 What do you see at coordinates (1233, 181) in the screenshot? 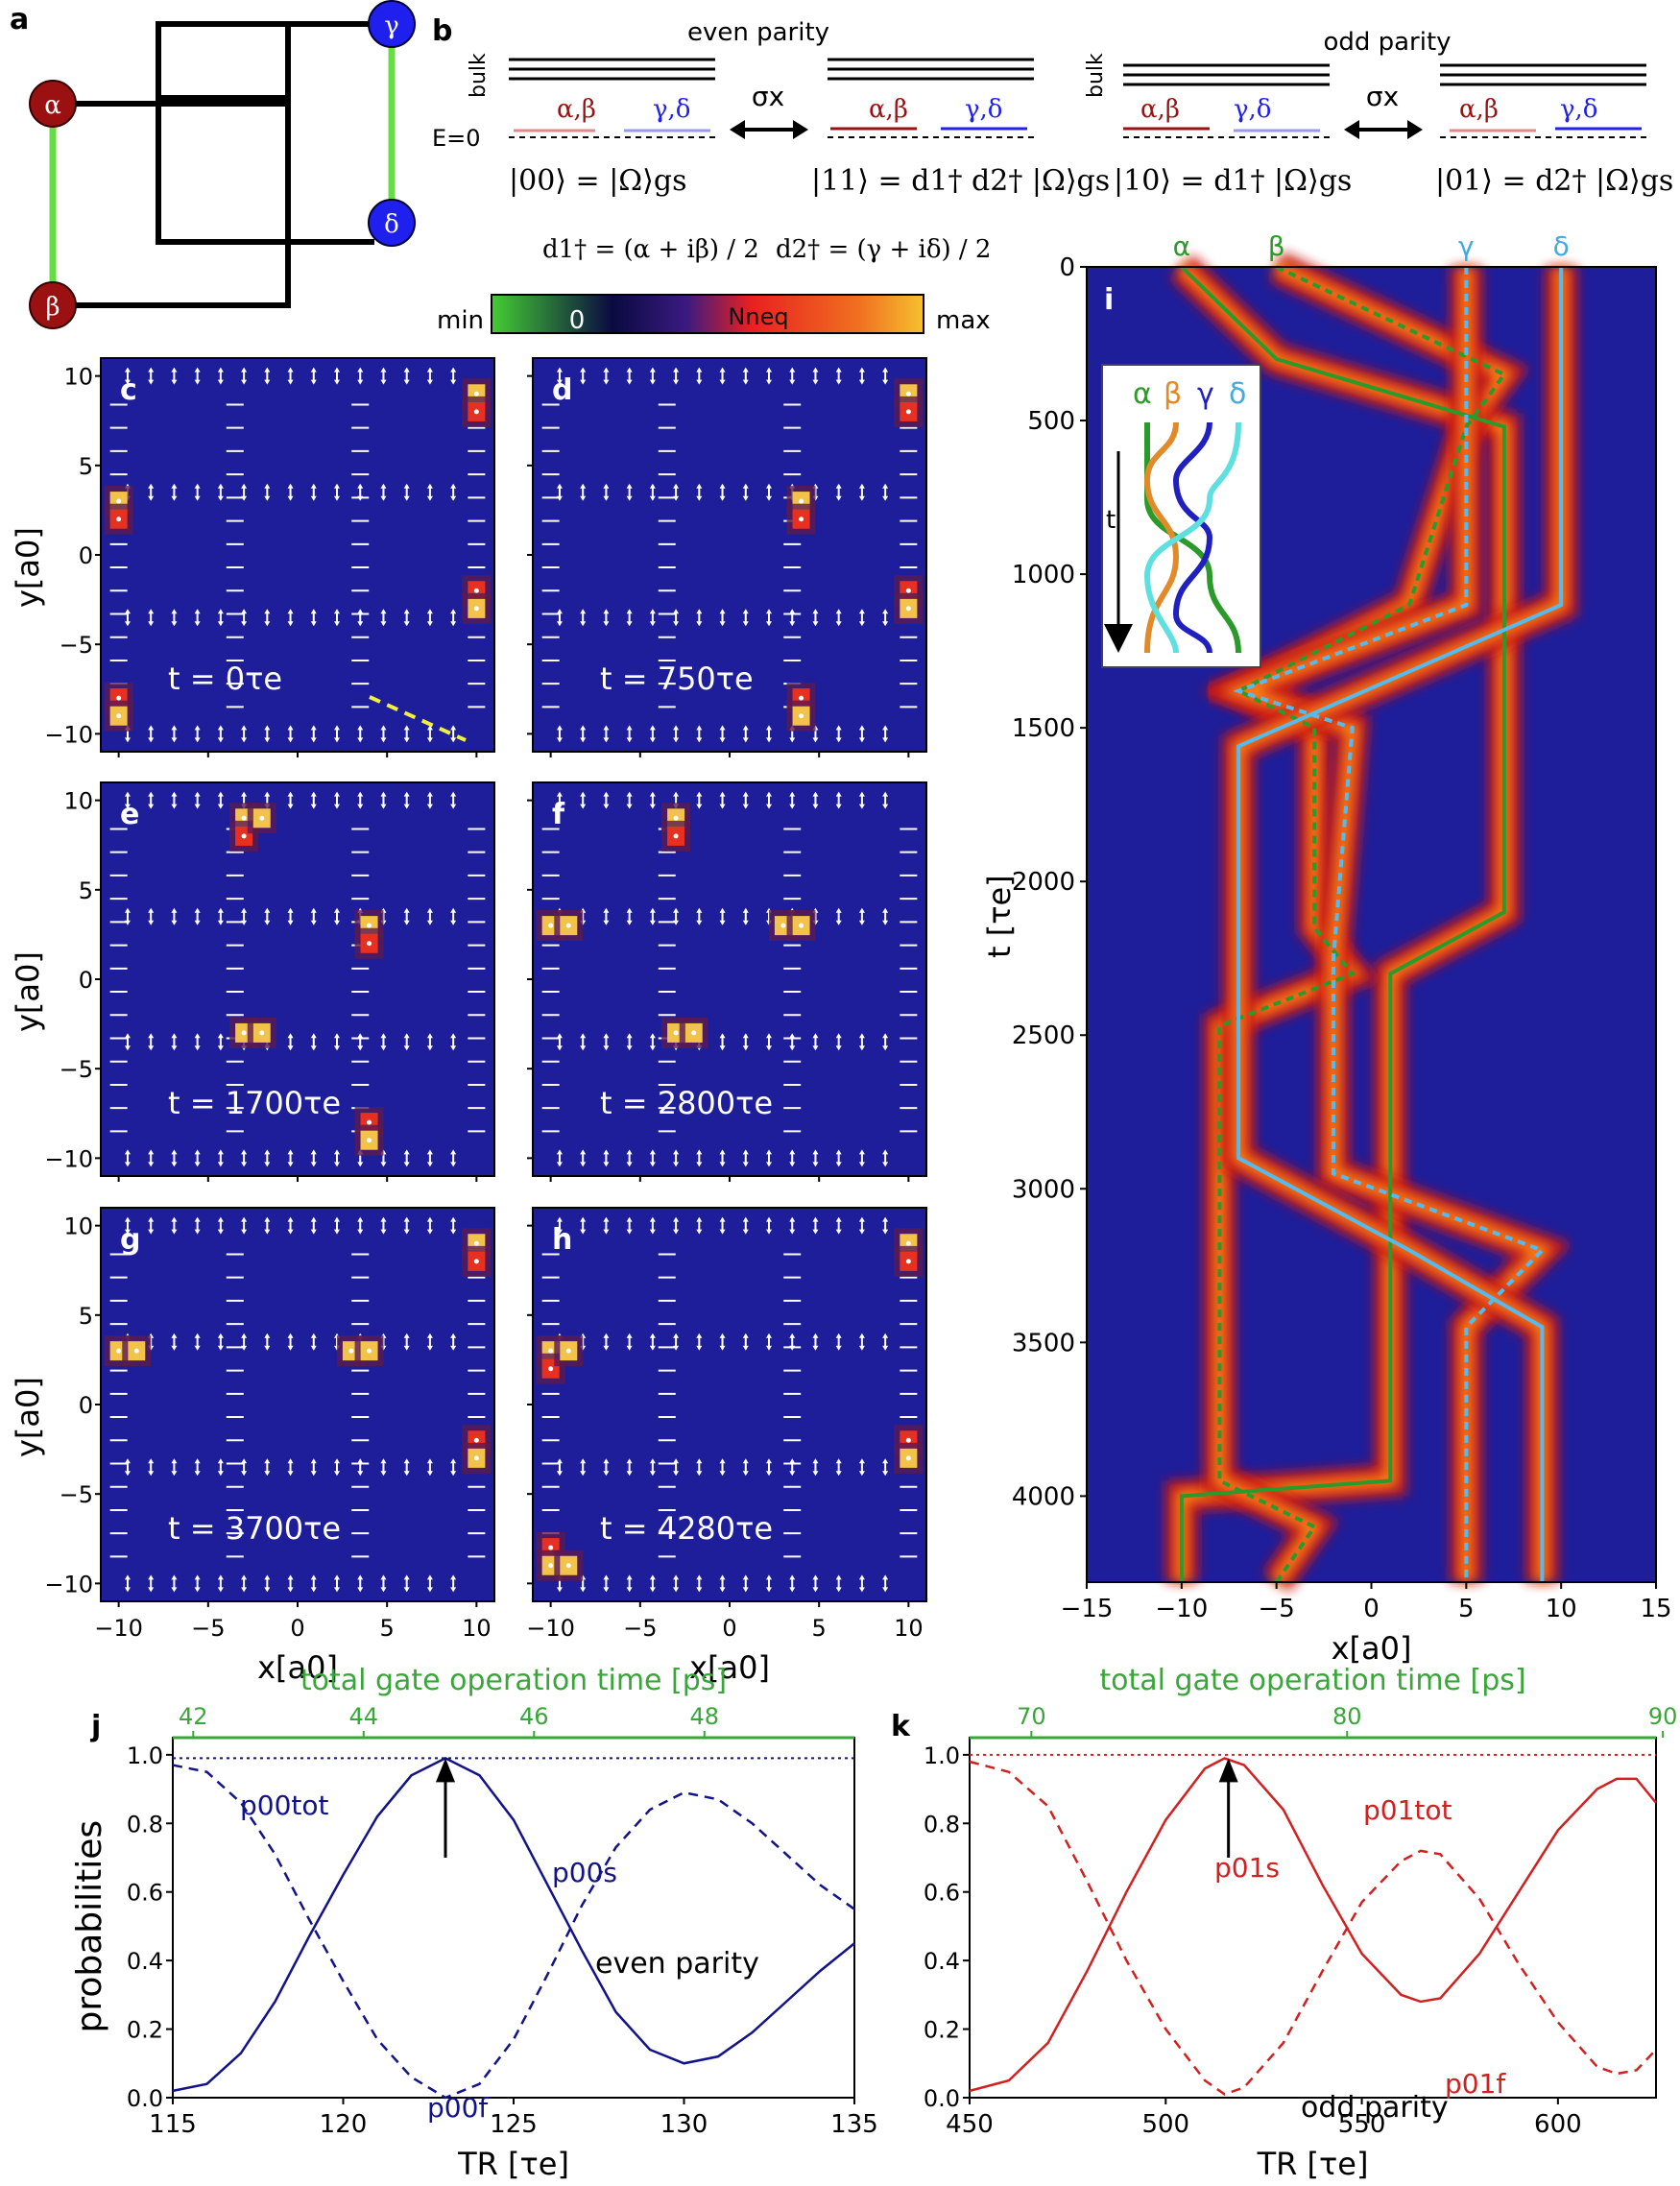
I see `state-10: |10⟩ = d1† |Ω⟩gs` at bounding box center [1233, 181].